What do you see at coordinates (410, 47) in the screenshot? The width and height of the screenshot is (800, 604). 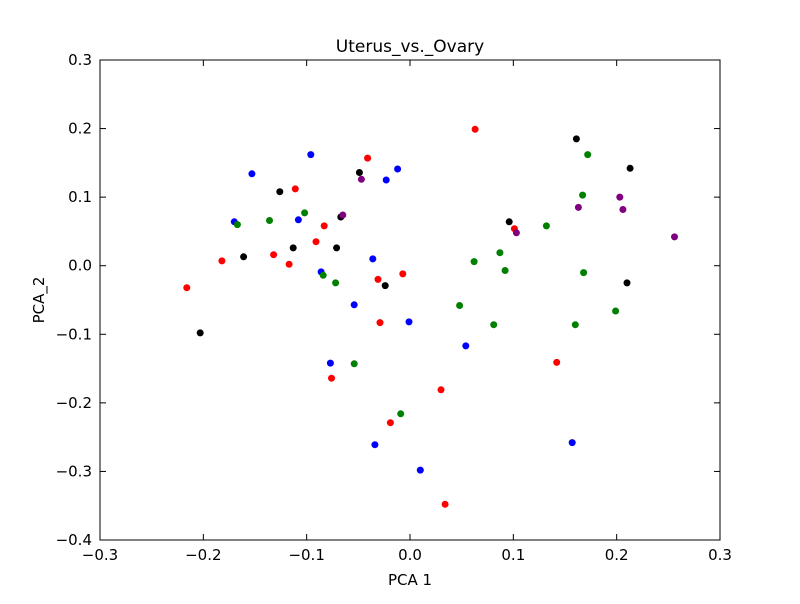 I see `chart-title: Uterus_vs._Ovary` at bounding box center [410, 47].